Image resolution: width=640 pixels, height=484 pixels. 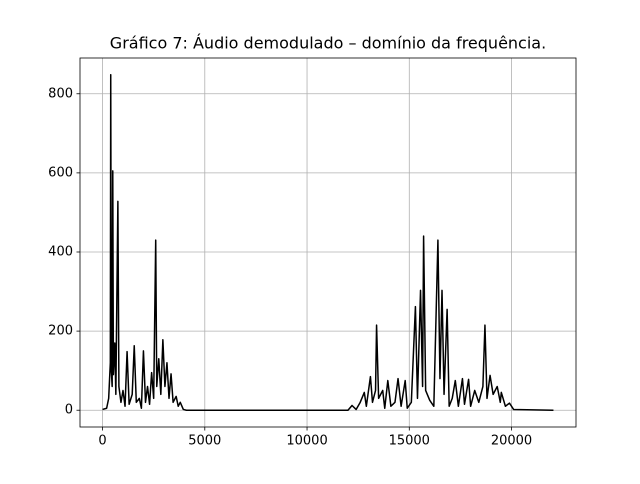 I want to click on y-tick-label: 400, so click(x=60, y=251).